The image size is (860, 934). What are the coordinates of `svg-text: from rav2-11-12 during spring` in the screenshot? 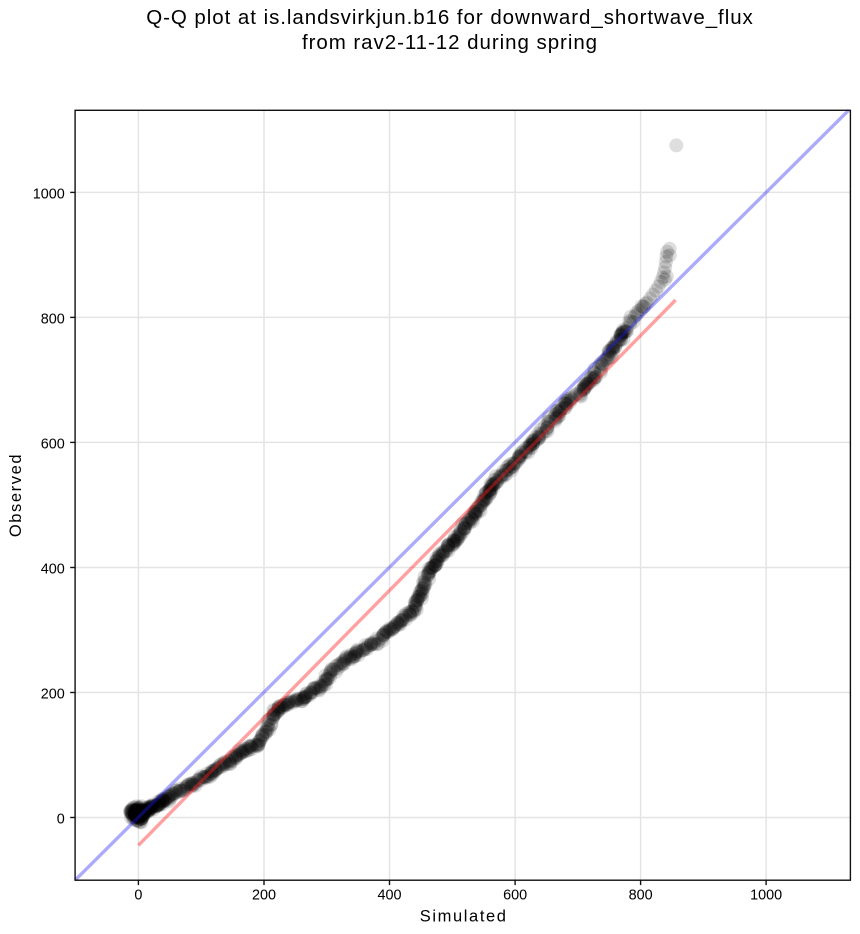 It's located at (450, 42).